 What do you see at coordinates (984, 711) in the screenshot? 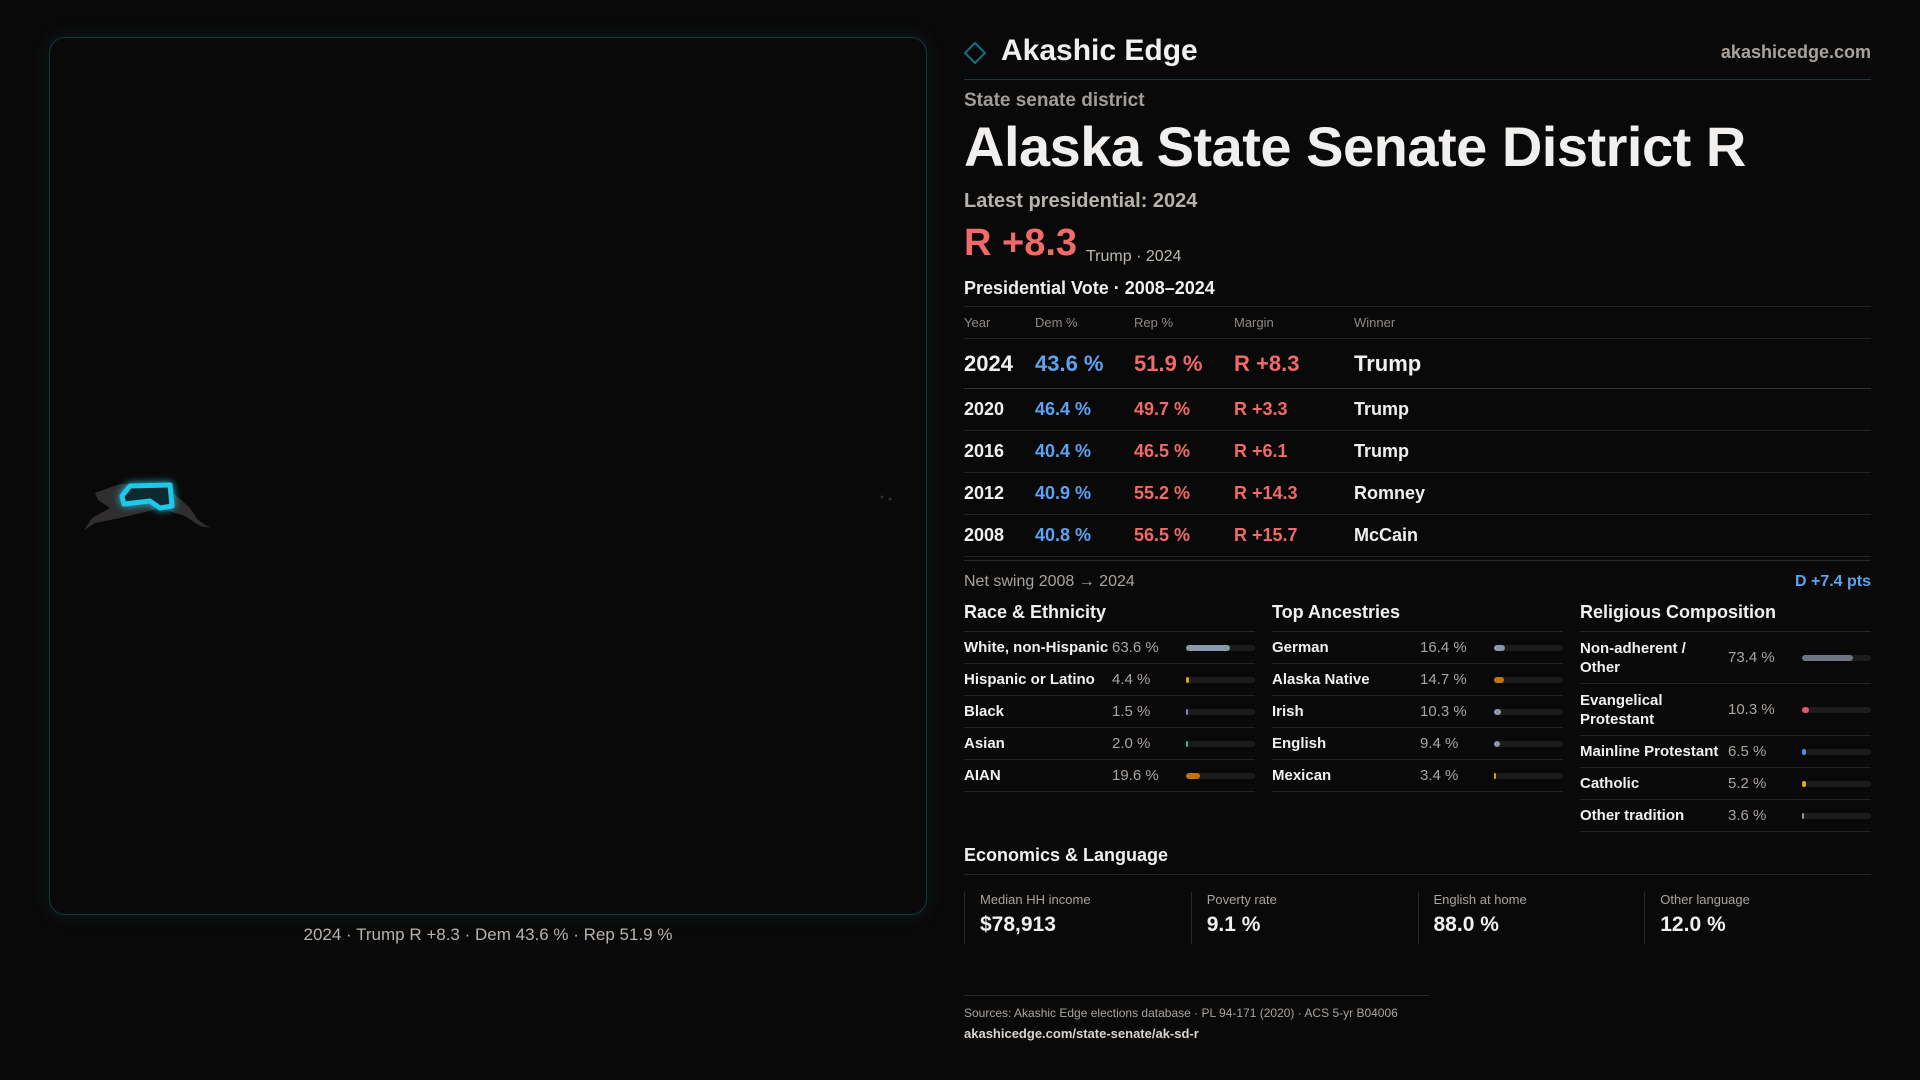
I see `item-label: Black` at bounding box center [984, 711].